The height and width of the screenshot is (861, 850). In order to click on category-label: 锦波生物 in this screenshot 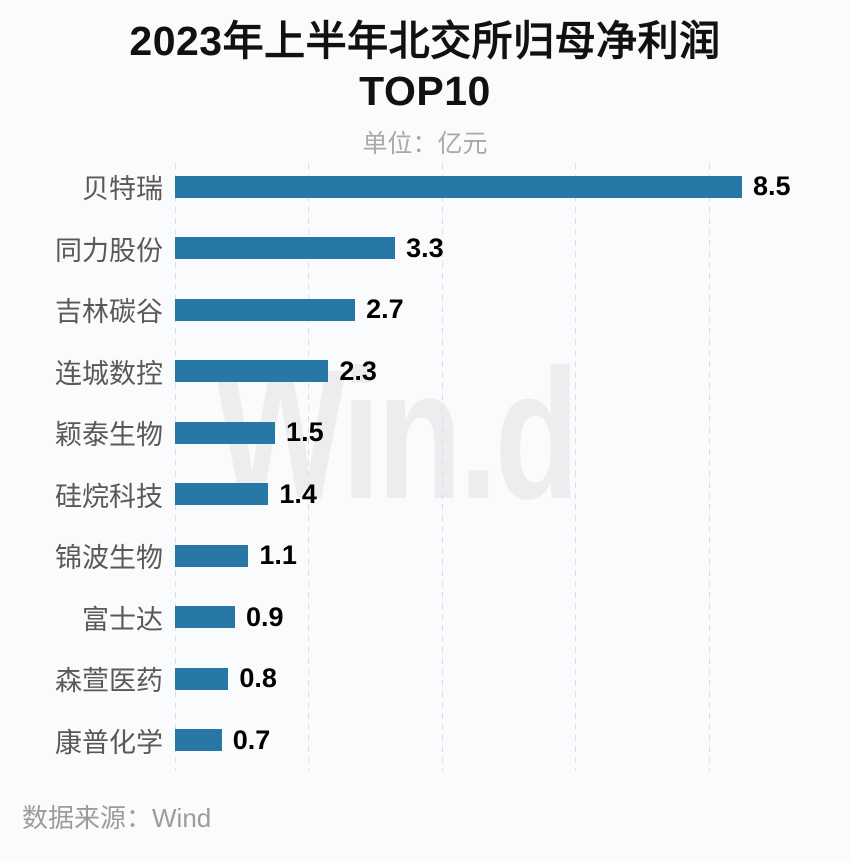, I will do `click(109, 558)`.